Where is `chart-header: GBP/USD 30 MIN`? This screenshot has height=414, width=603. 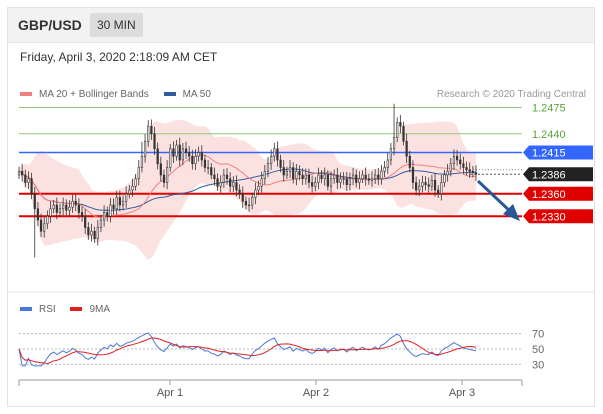 chart-header: GBP/USD 30 MIN is located at coordinates (301, 25).